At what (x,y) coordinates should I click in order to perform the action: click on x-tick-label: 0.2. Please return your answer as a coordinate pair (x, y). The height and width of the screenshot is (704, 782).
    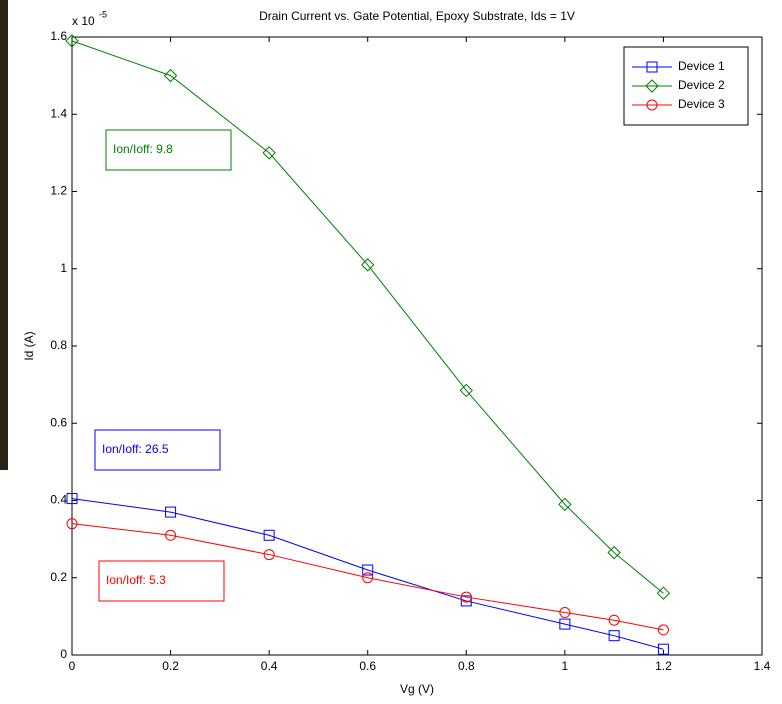
    Looking at the image, I should click on (170, 666).